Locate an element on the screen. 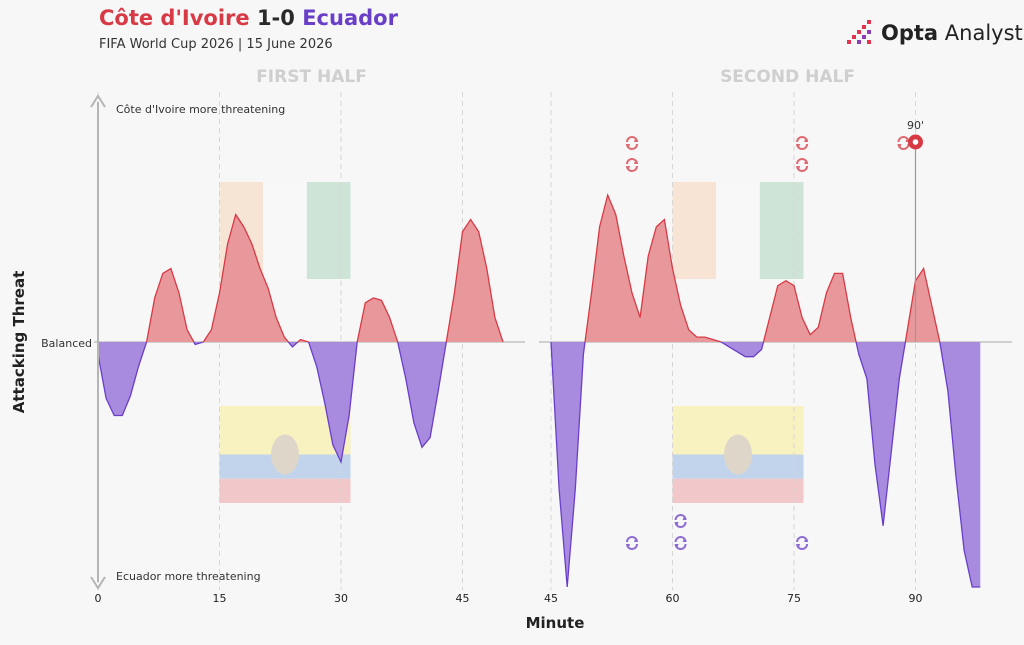 This screenshot has height=645, width=1024. cote-divoire-flag-second-half is located at coordinates (738, 230).